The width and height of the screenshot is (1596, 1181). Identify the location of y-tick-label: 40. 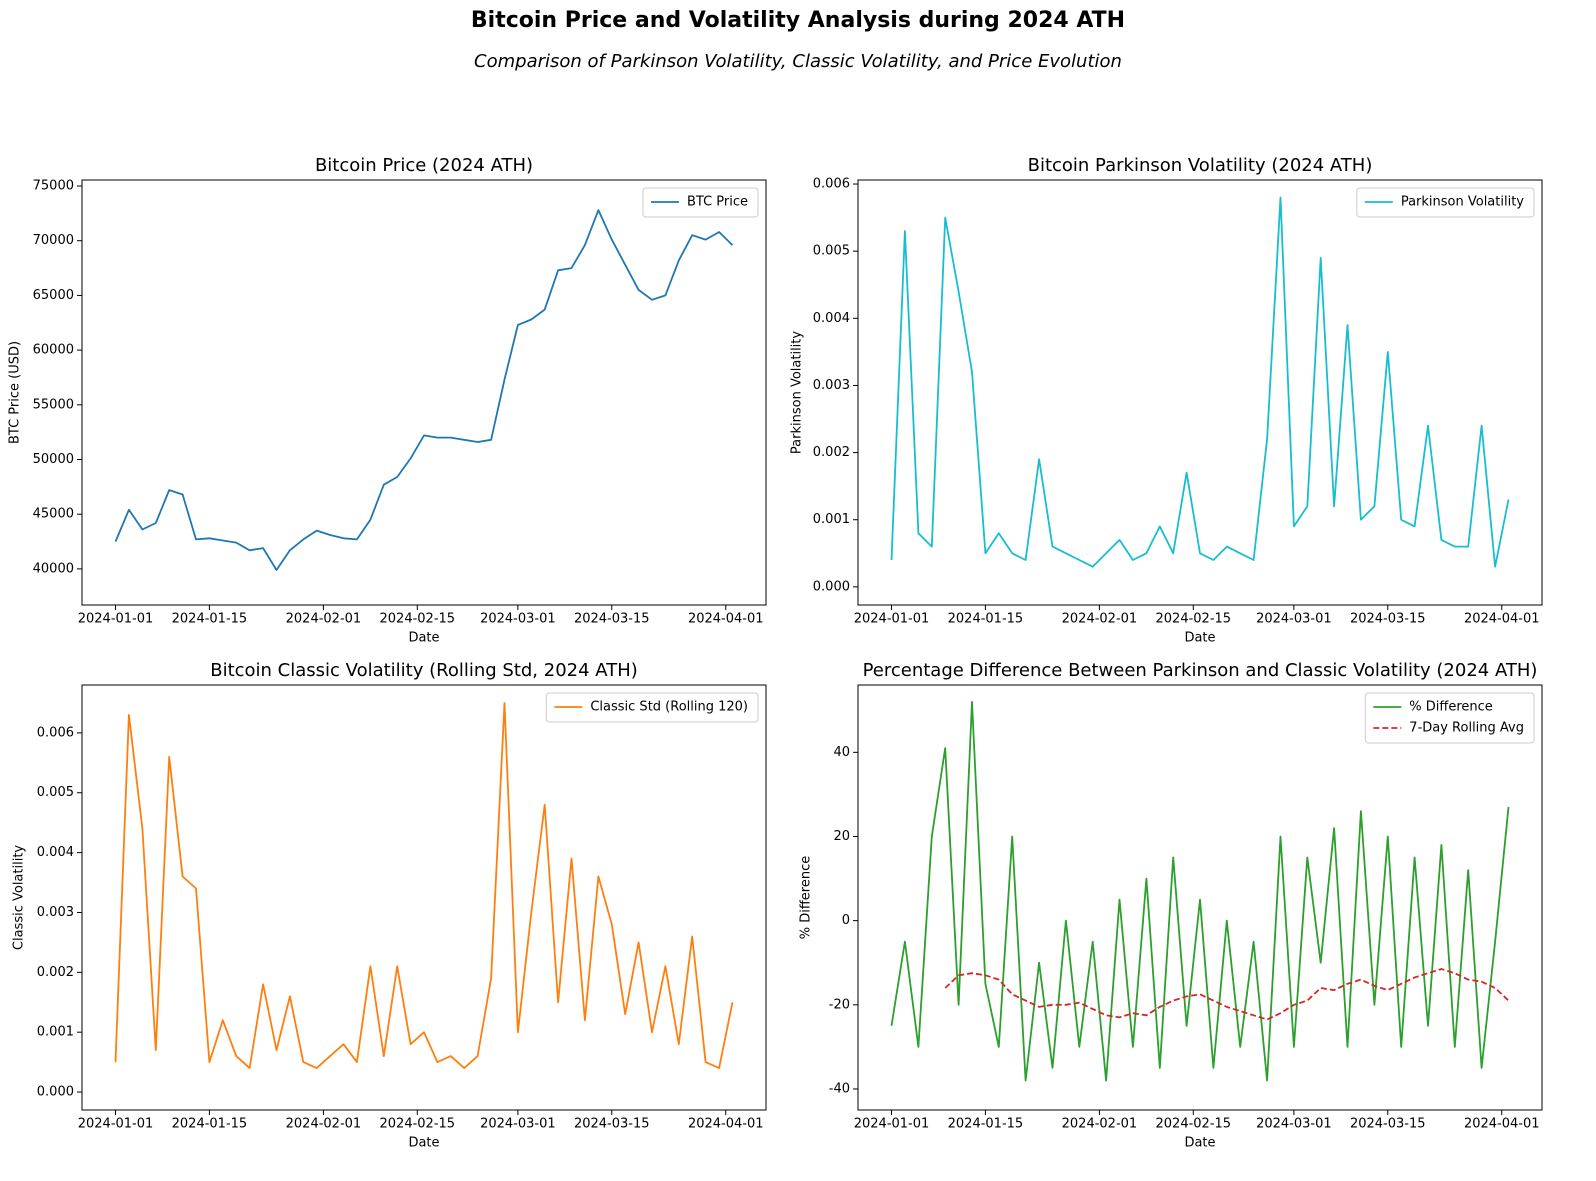
(841, 752).